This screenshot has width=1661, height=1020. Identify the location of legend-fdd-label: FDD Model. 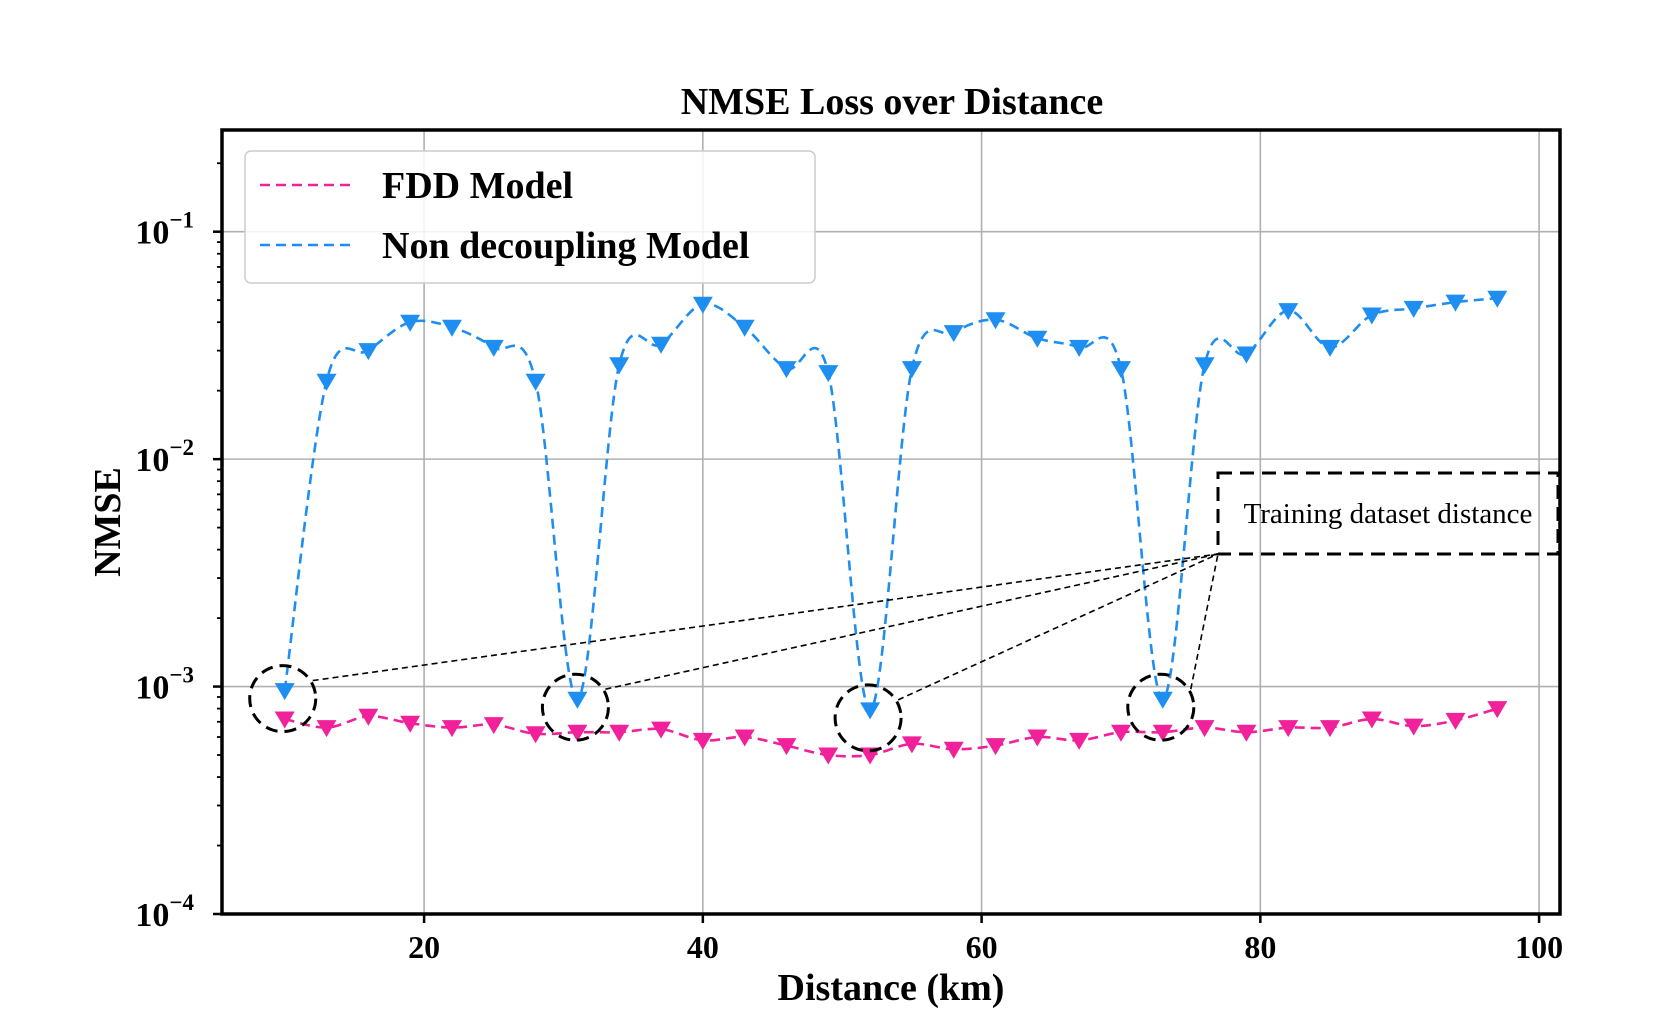
(477, 186).